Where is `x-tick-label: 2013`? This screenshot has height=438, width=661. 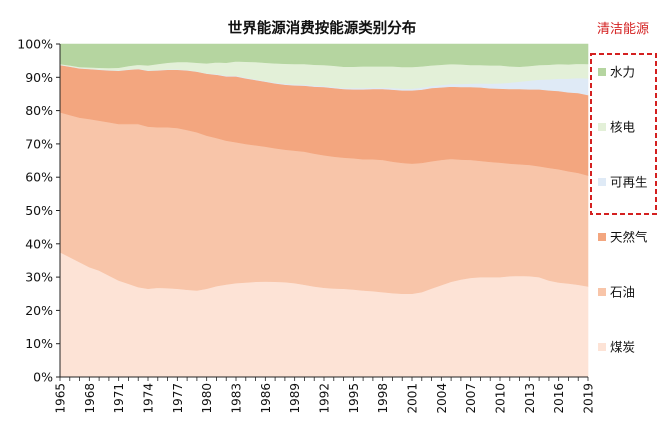
x-tick-label: 2013 is located at coordinates (530, 398).